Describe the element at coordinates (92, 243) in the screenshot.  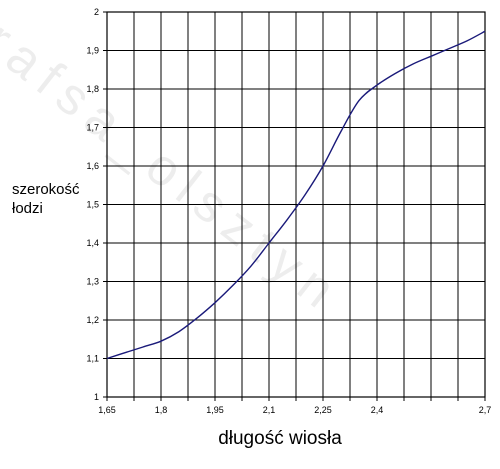
I see `y-tick-label: 1,4` at that location.